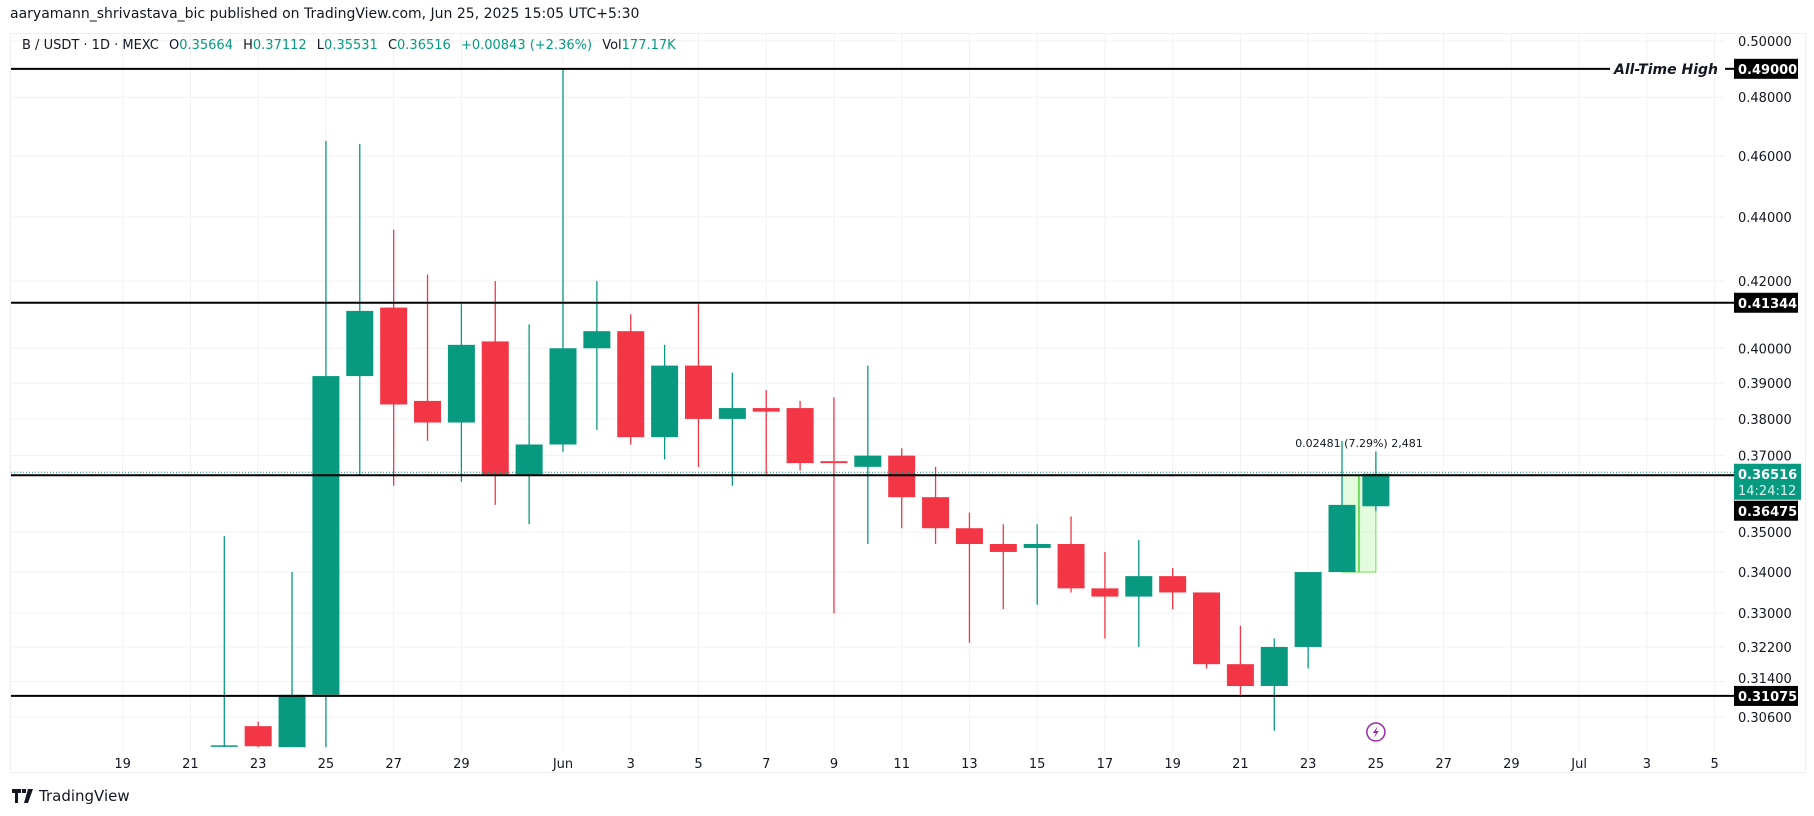  I want to click on footer-brand: TradingView, so click(84, 796).